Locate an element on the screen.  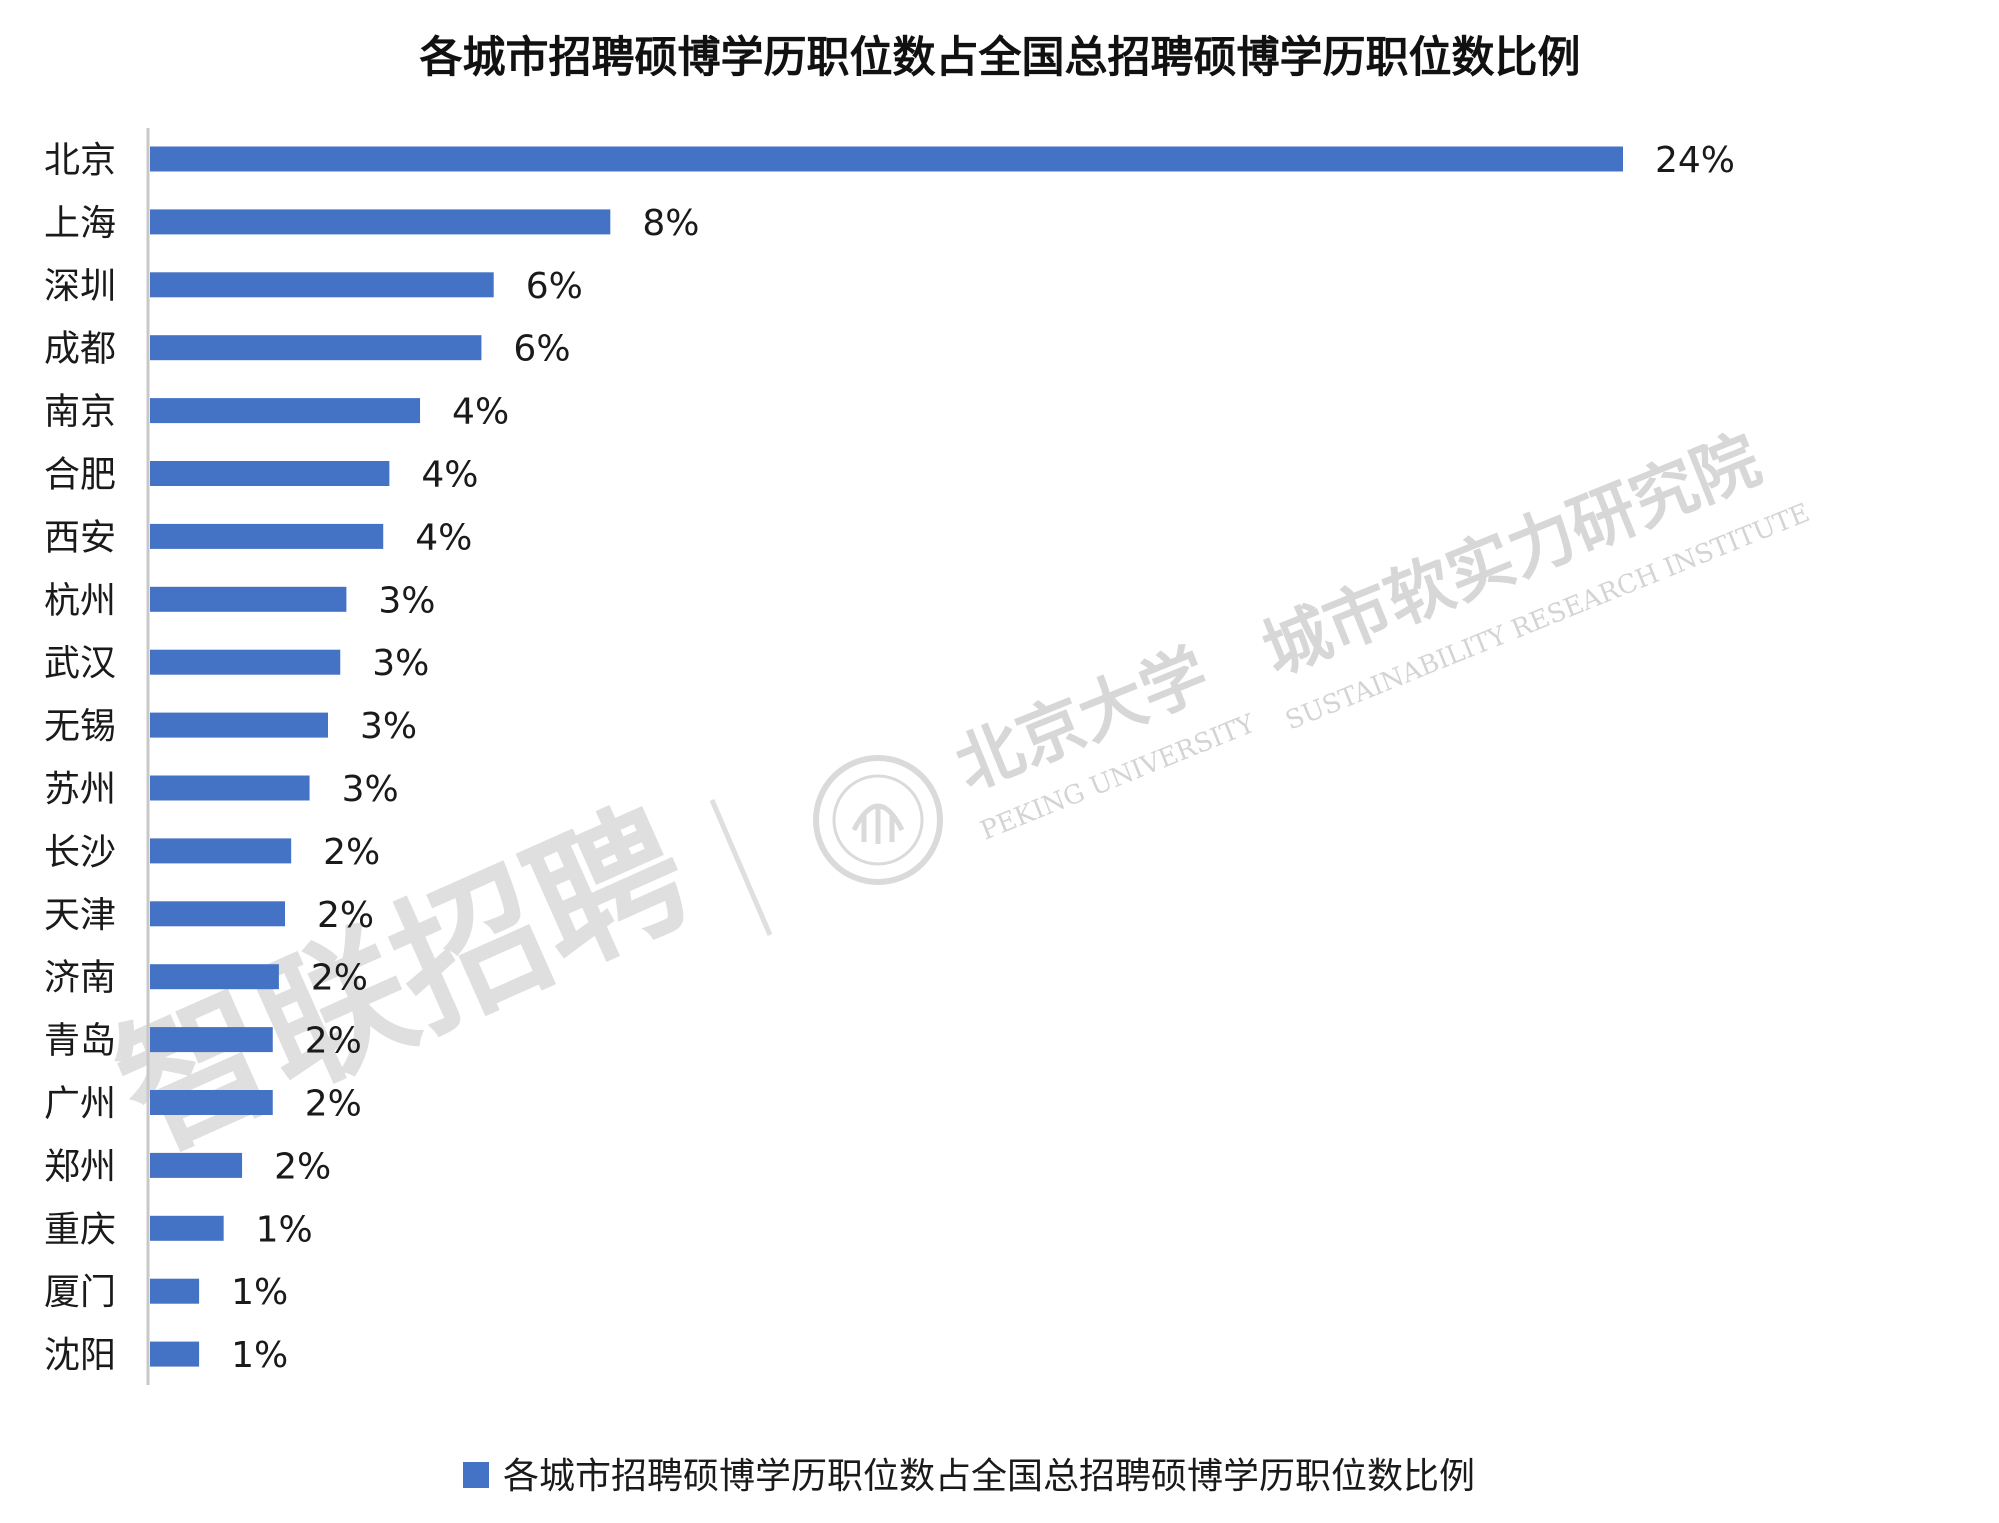
category-label: 北京 is located at coordinates (80, 160).